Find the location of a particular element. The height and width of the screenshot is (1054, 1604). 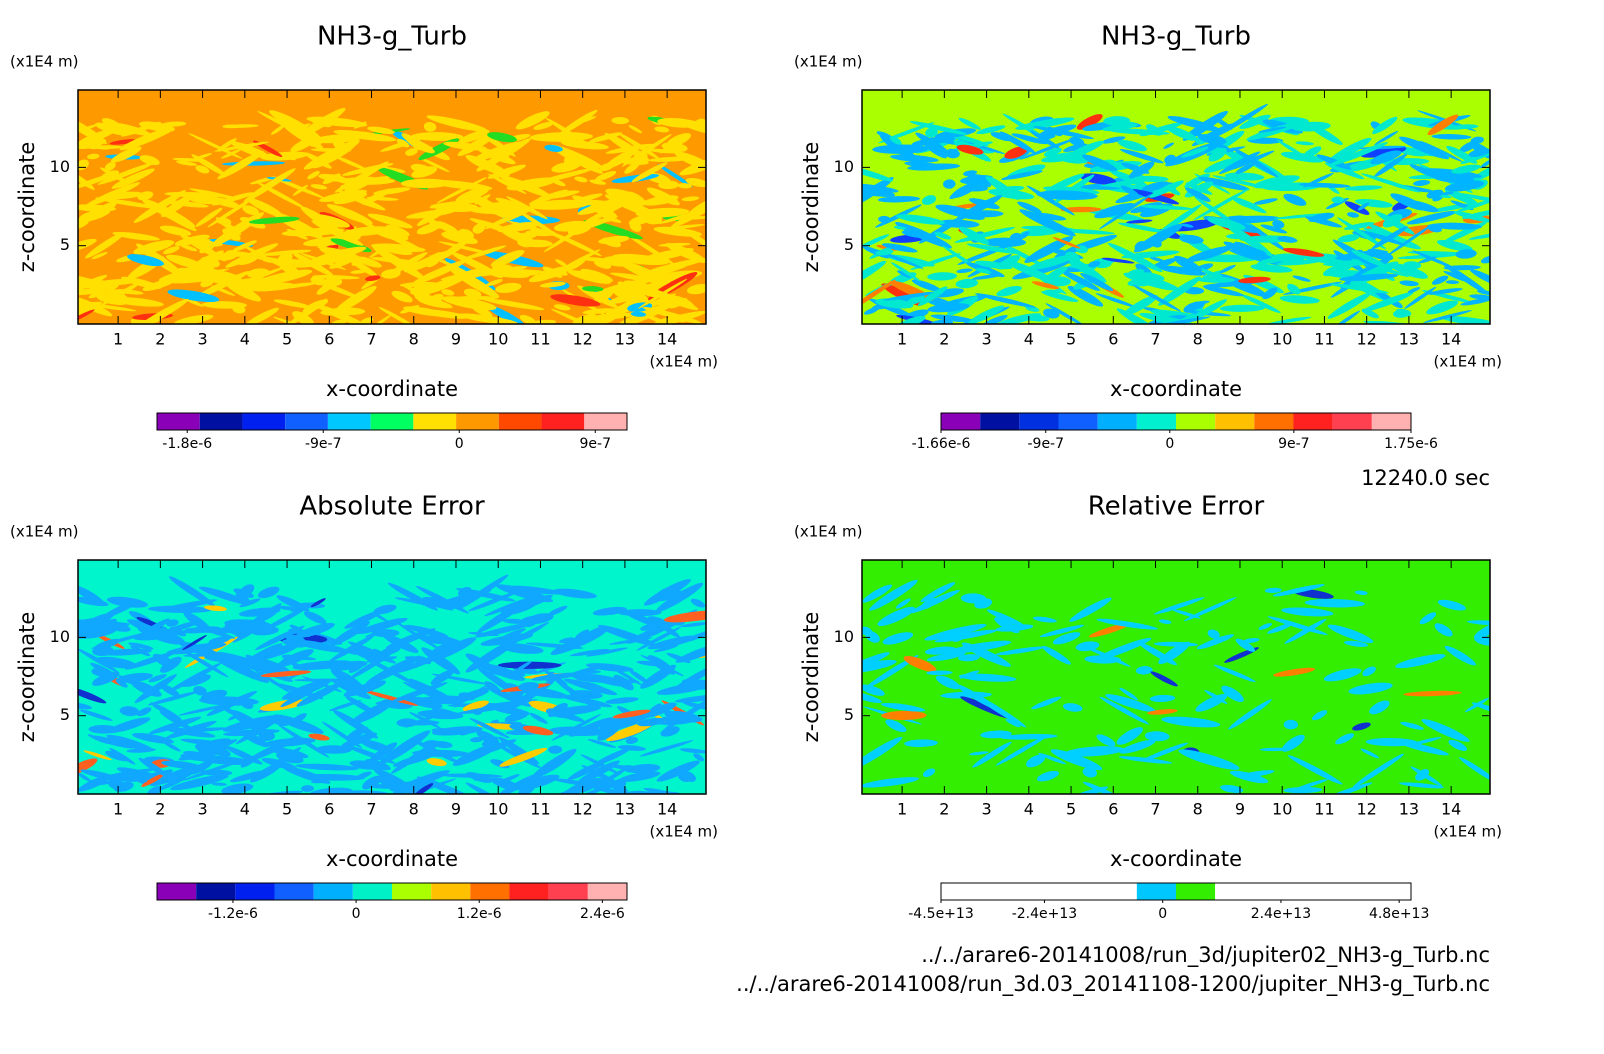

x-tick-label: 5 is located at coordinates (287, 339).